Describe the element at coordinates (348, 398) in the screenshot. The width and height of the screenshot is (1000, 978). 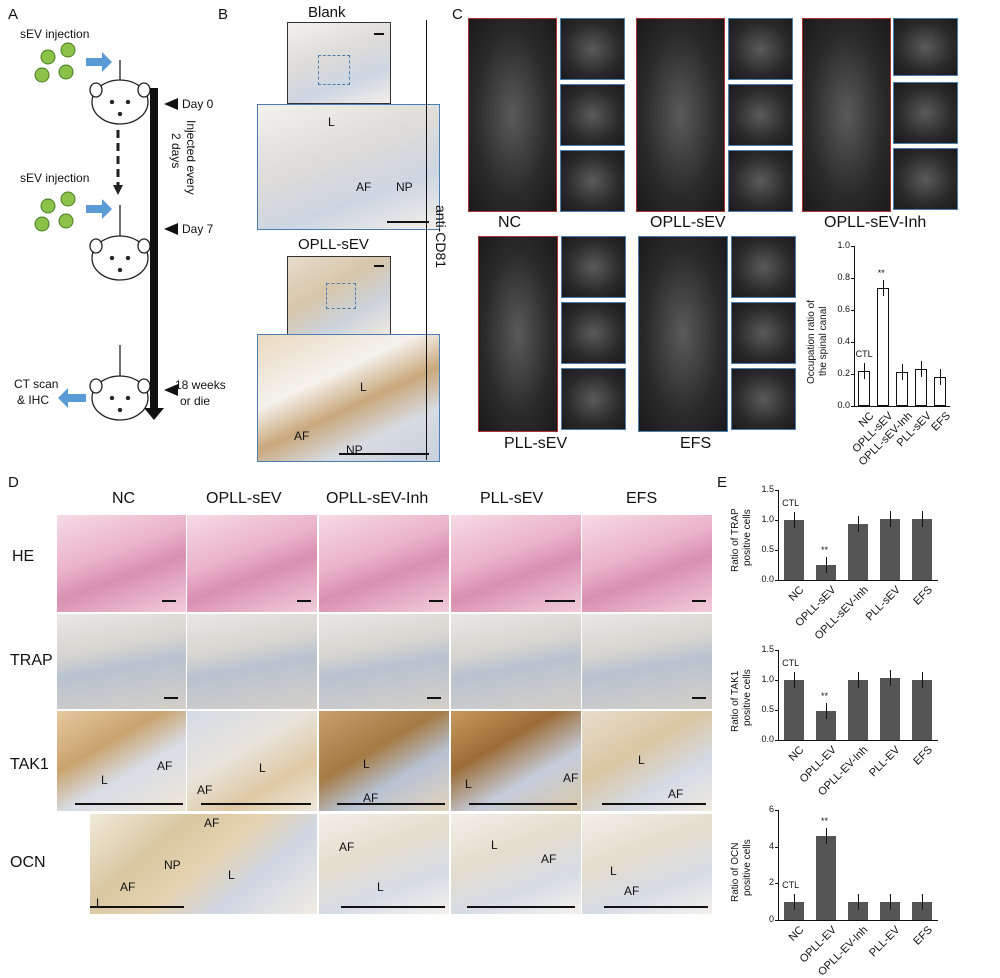
I see `opll-zoom-image: L AF NP` at that location.